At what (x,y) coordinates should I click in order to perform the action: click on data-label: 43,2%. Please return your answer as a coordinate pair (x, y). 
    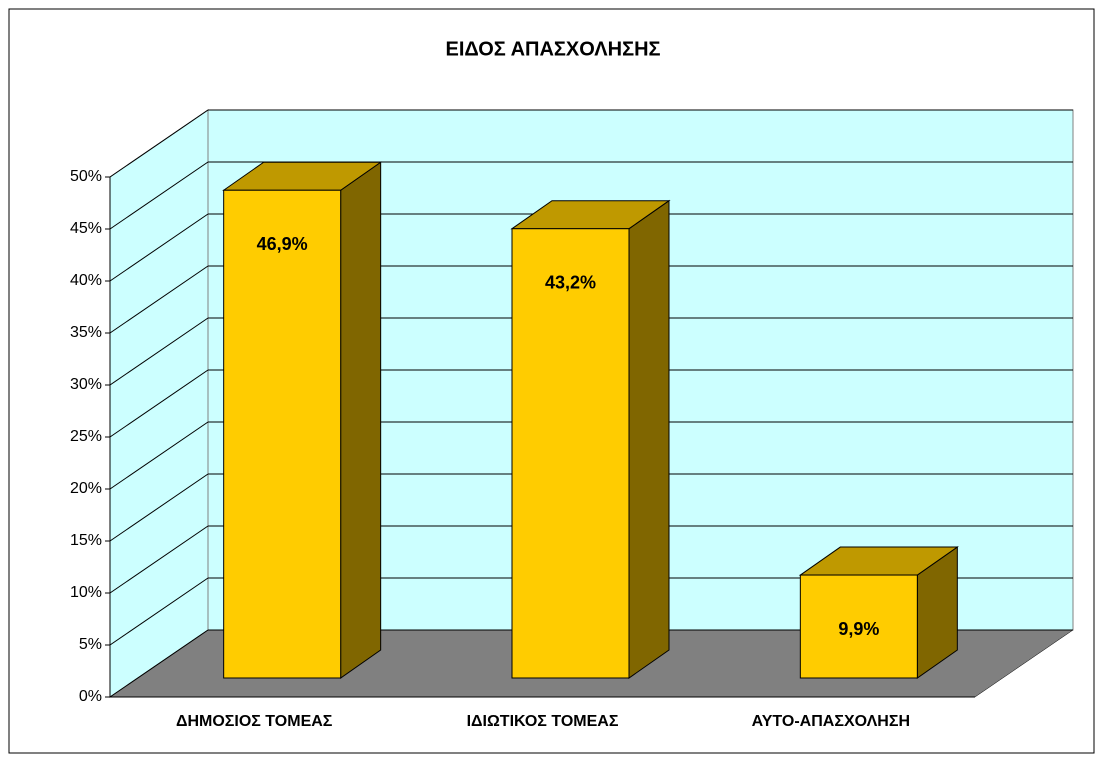
    Looking at the image, I should click on (570, 282).